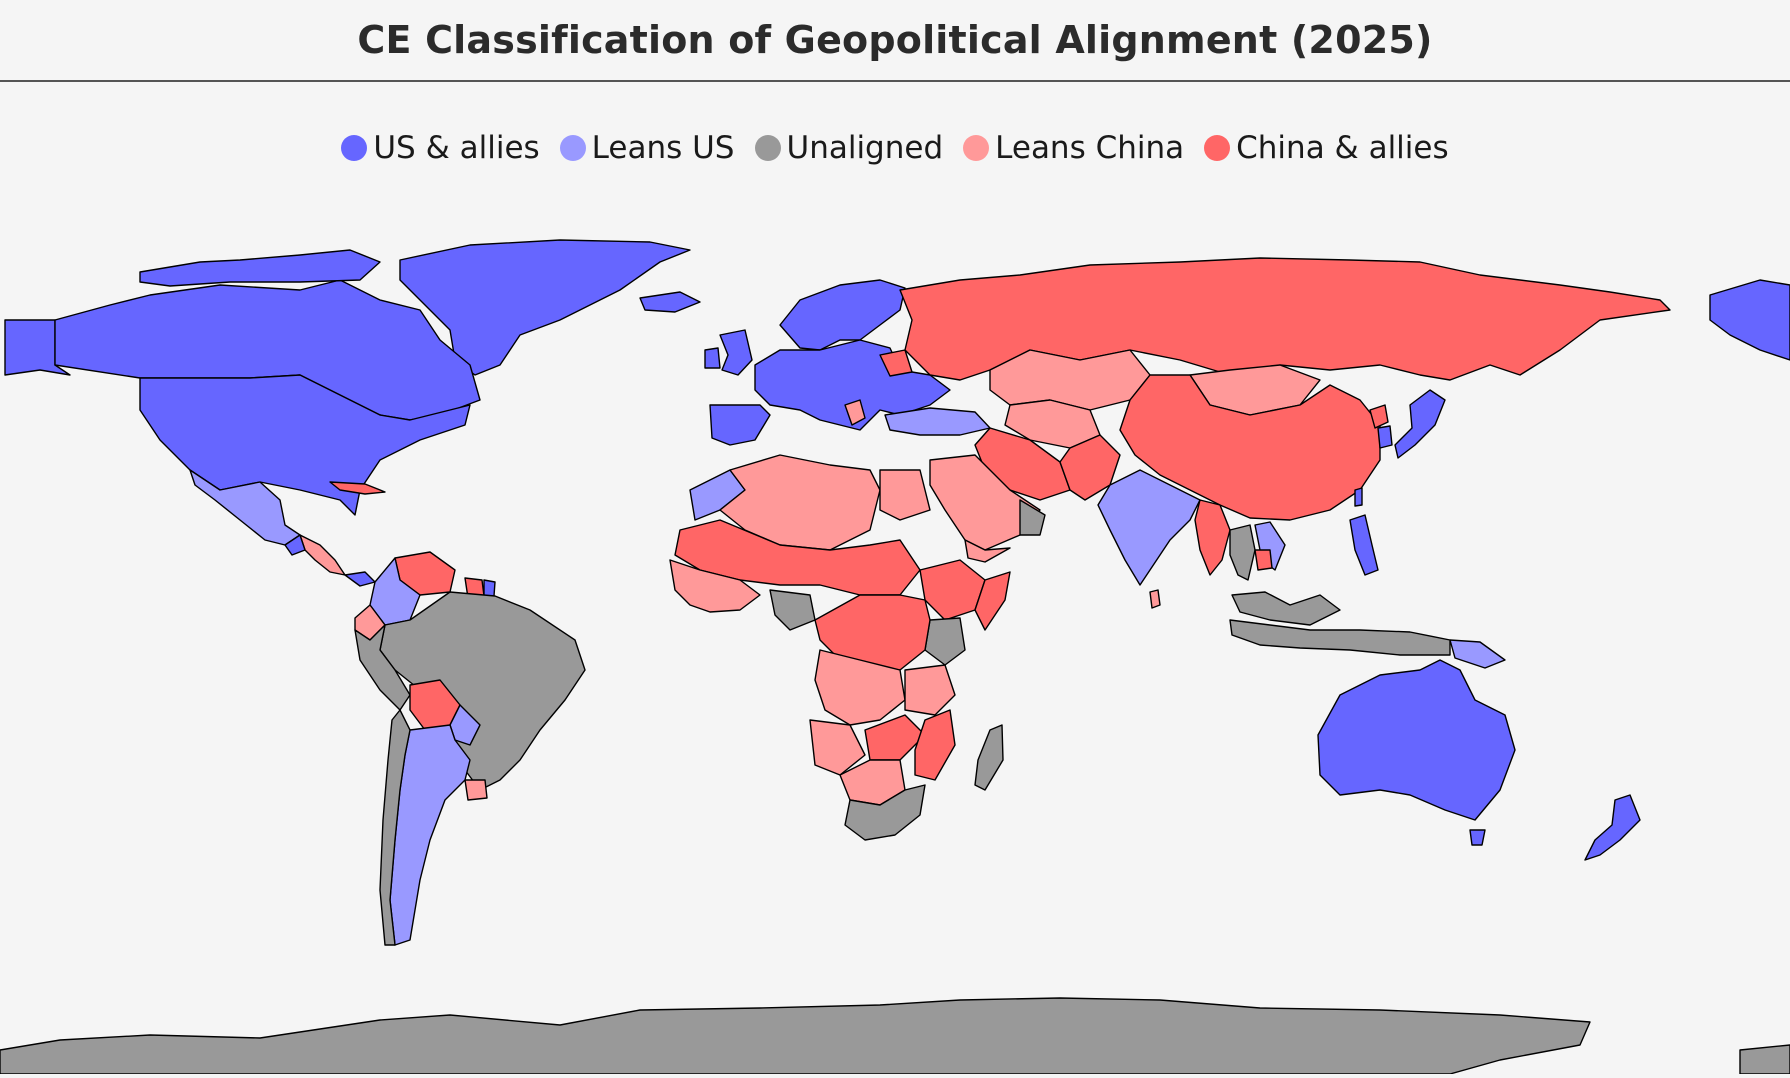  What do you see at coordinates (382, 667) in the screenshot?
I see `region-peru` at bounding box center [382, 667].